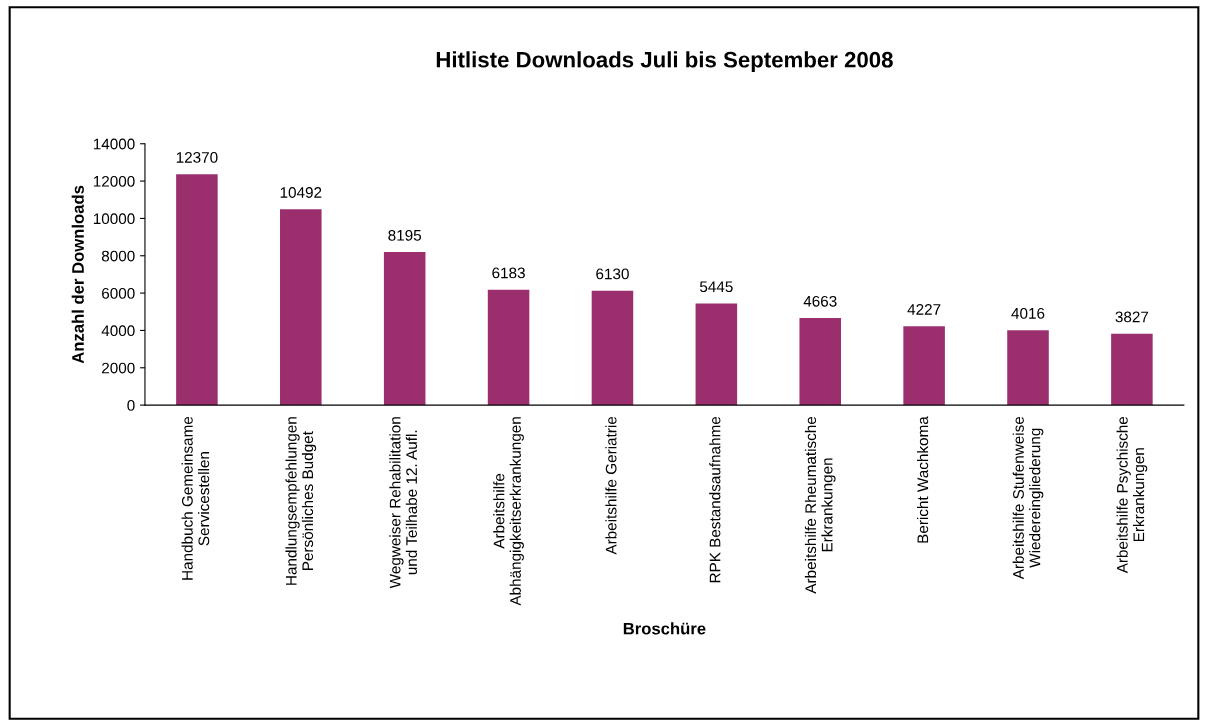  What do you see at coordinates (195, 498) in the screenshot?
I see `x-tick-label: Handbuch Gemeinsame Servicestellen` at bounding box center [195, 498].